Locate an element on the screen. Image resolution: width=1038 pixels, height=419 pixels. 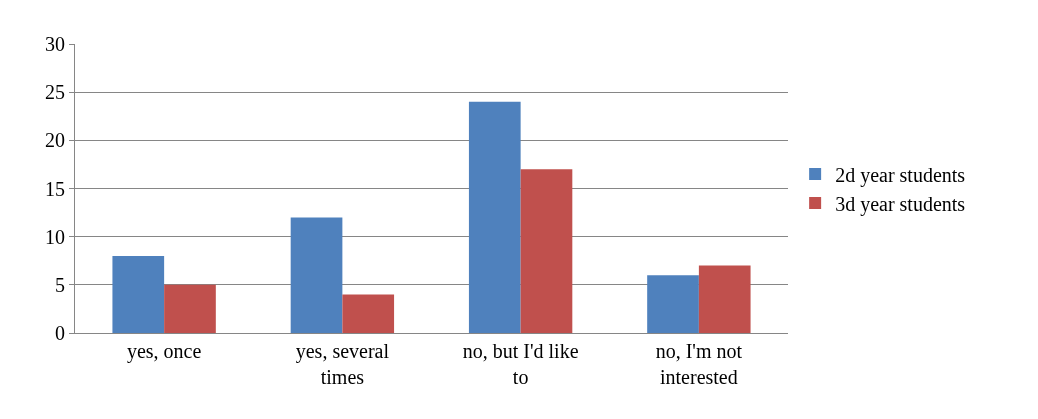
y-tick-label: 15 is located at coordinates (55, 188).